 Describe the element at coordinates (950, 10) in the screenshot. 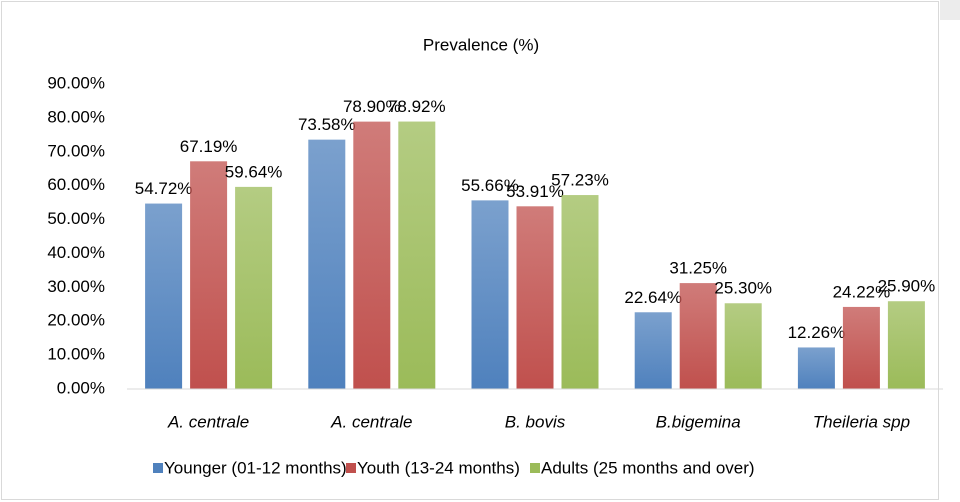

I see `corner-panel` at that location.